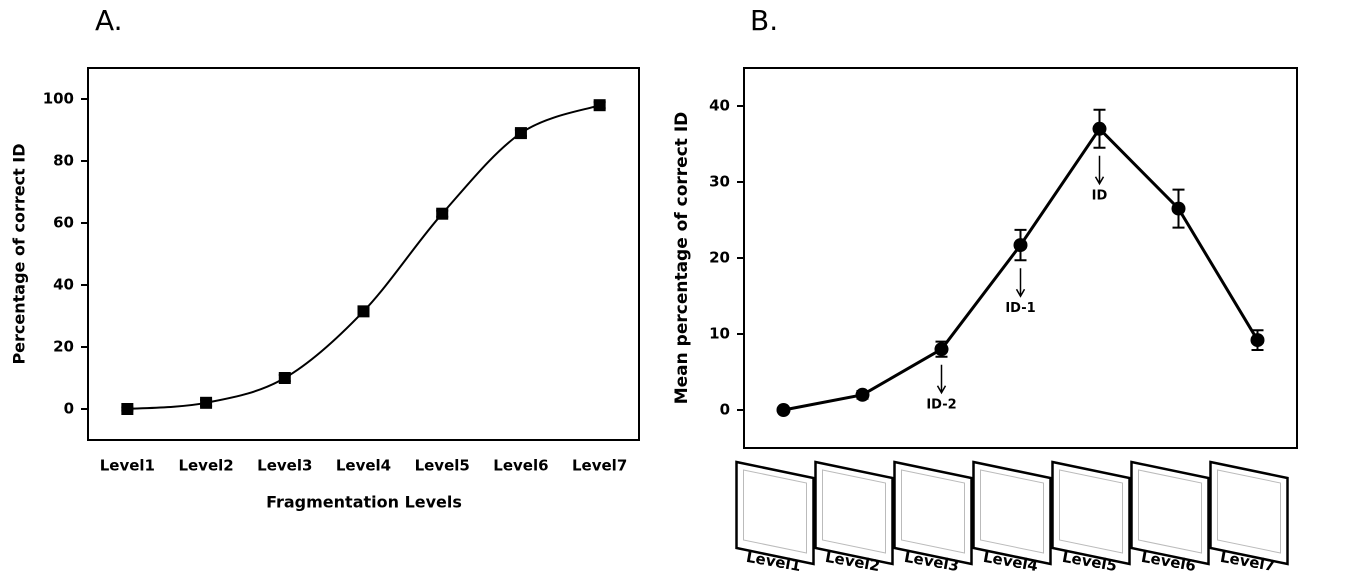 The height and width of the screenshot is (588, 1362). I want to click on x-axis-label: Fragmentation Levels, so click(364, 502).